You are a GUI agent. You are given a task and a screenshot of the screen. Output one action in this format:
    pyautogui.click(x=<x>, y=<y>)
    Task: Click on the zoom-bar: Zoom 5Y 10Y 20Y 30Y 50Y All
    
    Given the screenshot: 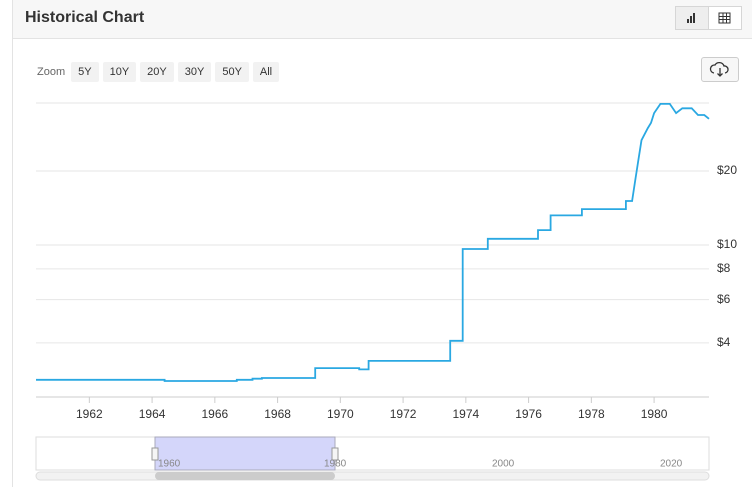 What is the action you would take?
    pyautogui.click(x=160, y=72)
    